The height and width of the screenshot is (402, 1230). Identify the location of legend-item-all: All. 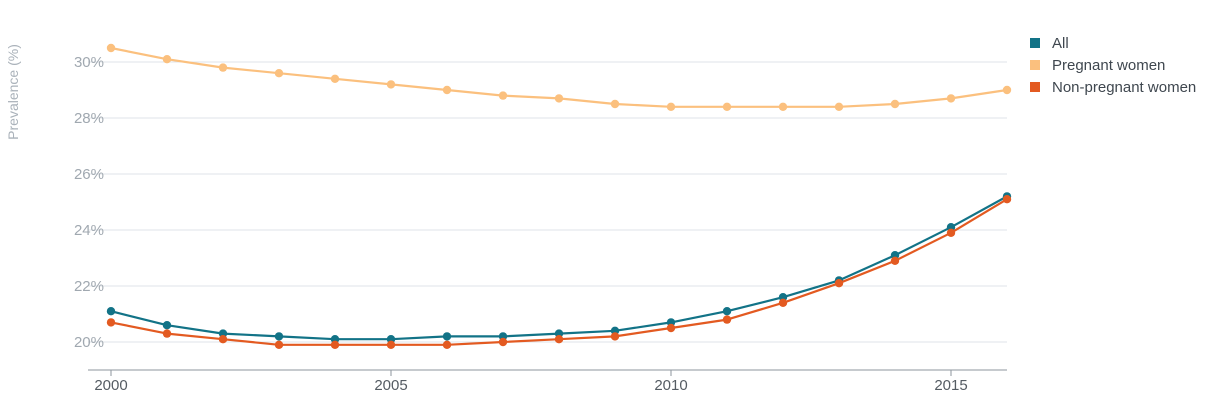
(1113, 43).